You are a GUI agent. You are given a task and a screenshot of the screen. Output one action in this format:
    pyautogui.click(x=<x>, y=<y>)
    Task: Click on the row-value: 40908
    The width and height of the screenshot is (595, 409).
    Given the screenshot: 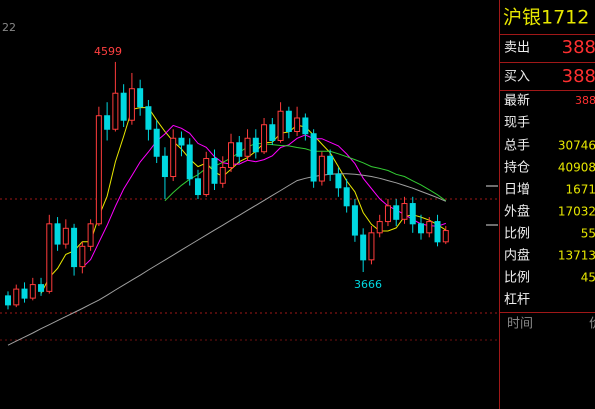 What is the action you would take?
    pyautogui.click(x=576, y=168)
    